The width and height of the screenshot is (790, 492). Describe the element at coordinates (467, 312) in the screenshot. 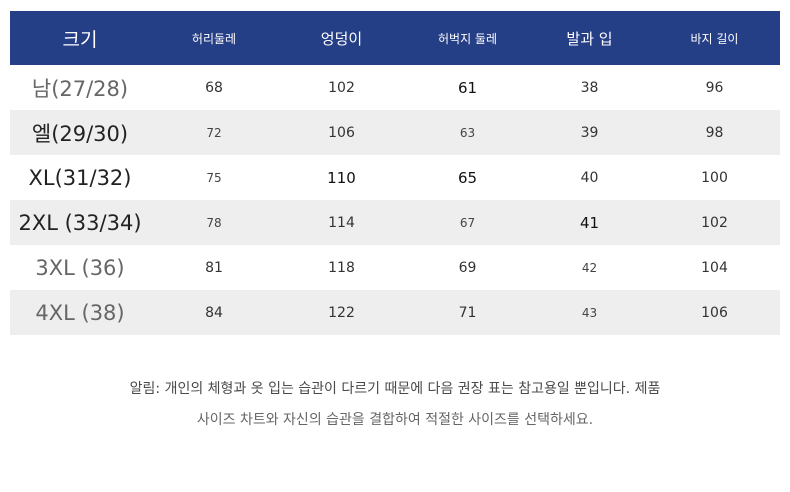

I see `thigh-cell: 71` at that location.